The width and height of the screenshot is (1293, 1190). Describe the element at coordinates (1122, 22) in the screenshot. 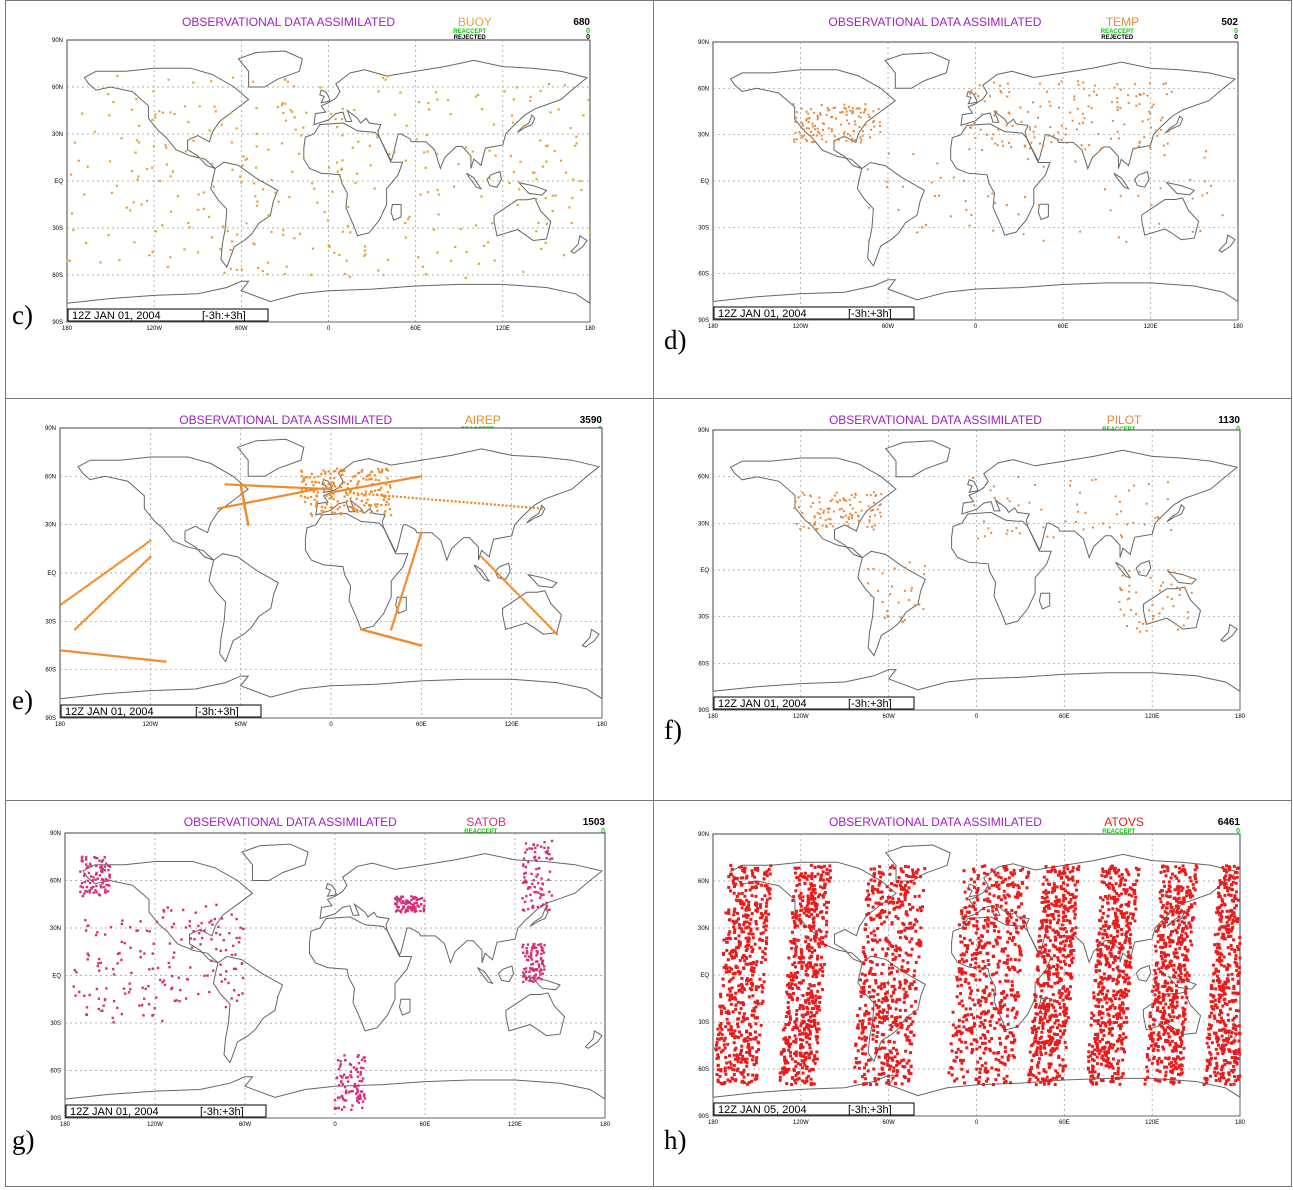

I see `observation-type: TEMP` at that location.